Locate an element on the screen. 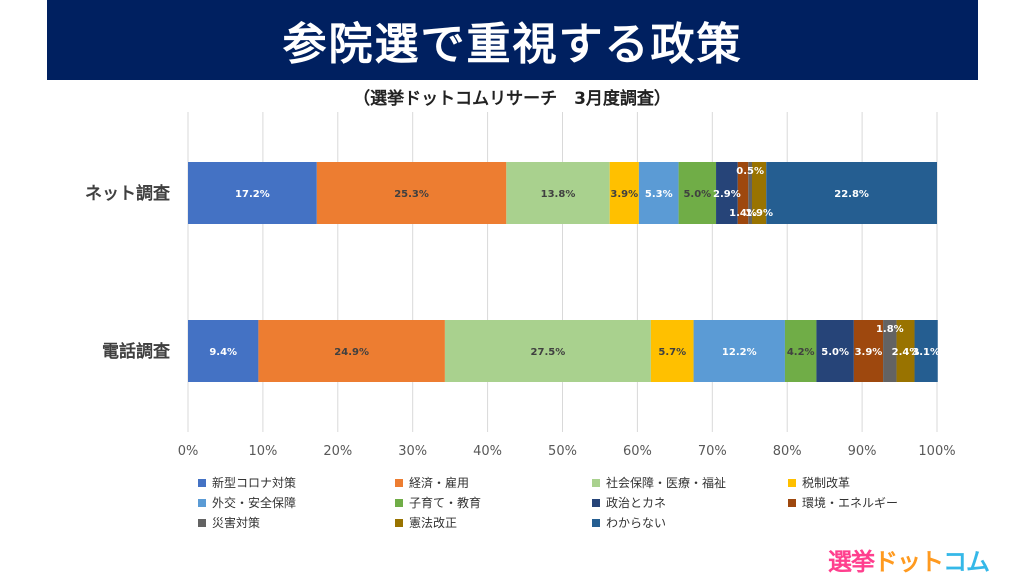 The image size is (1024, 577). legend-label: 外交・安全保障 is located at coordinates (254, 503).